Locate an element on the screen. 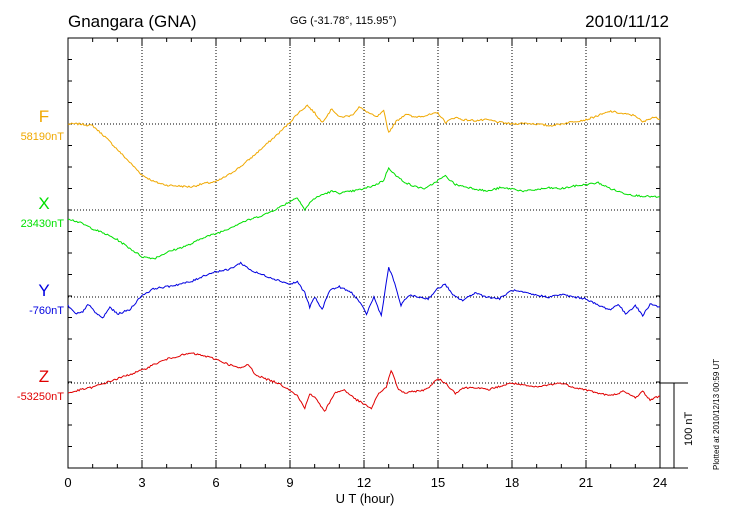 This screenshot has width=730, height=520. station-title: Gnangara (GNA) is located at coordinates (132, 21).